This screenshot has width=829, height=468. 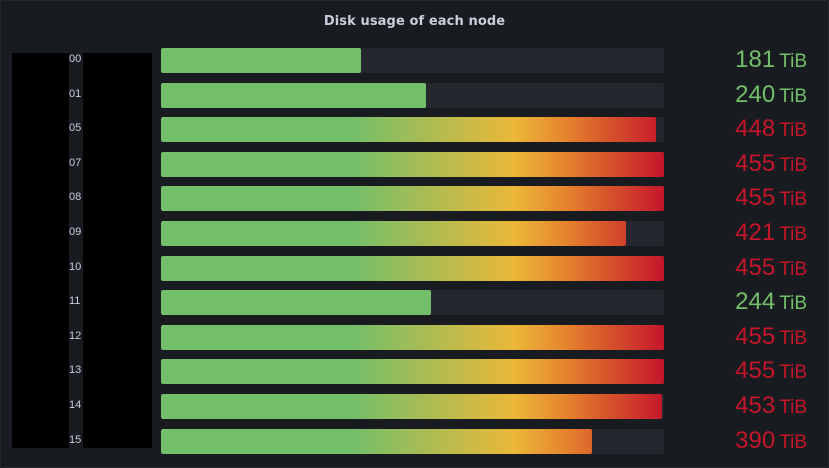 What do you see at coordinates (75, 162) in the screenshot?
I see `node-label: 07` at bounding box center [75, 162].